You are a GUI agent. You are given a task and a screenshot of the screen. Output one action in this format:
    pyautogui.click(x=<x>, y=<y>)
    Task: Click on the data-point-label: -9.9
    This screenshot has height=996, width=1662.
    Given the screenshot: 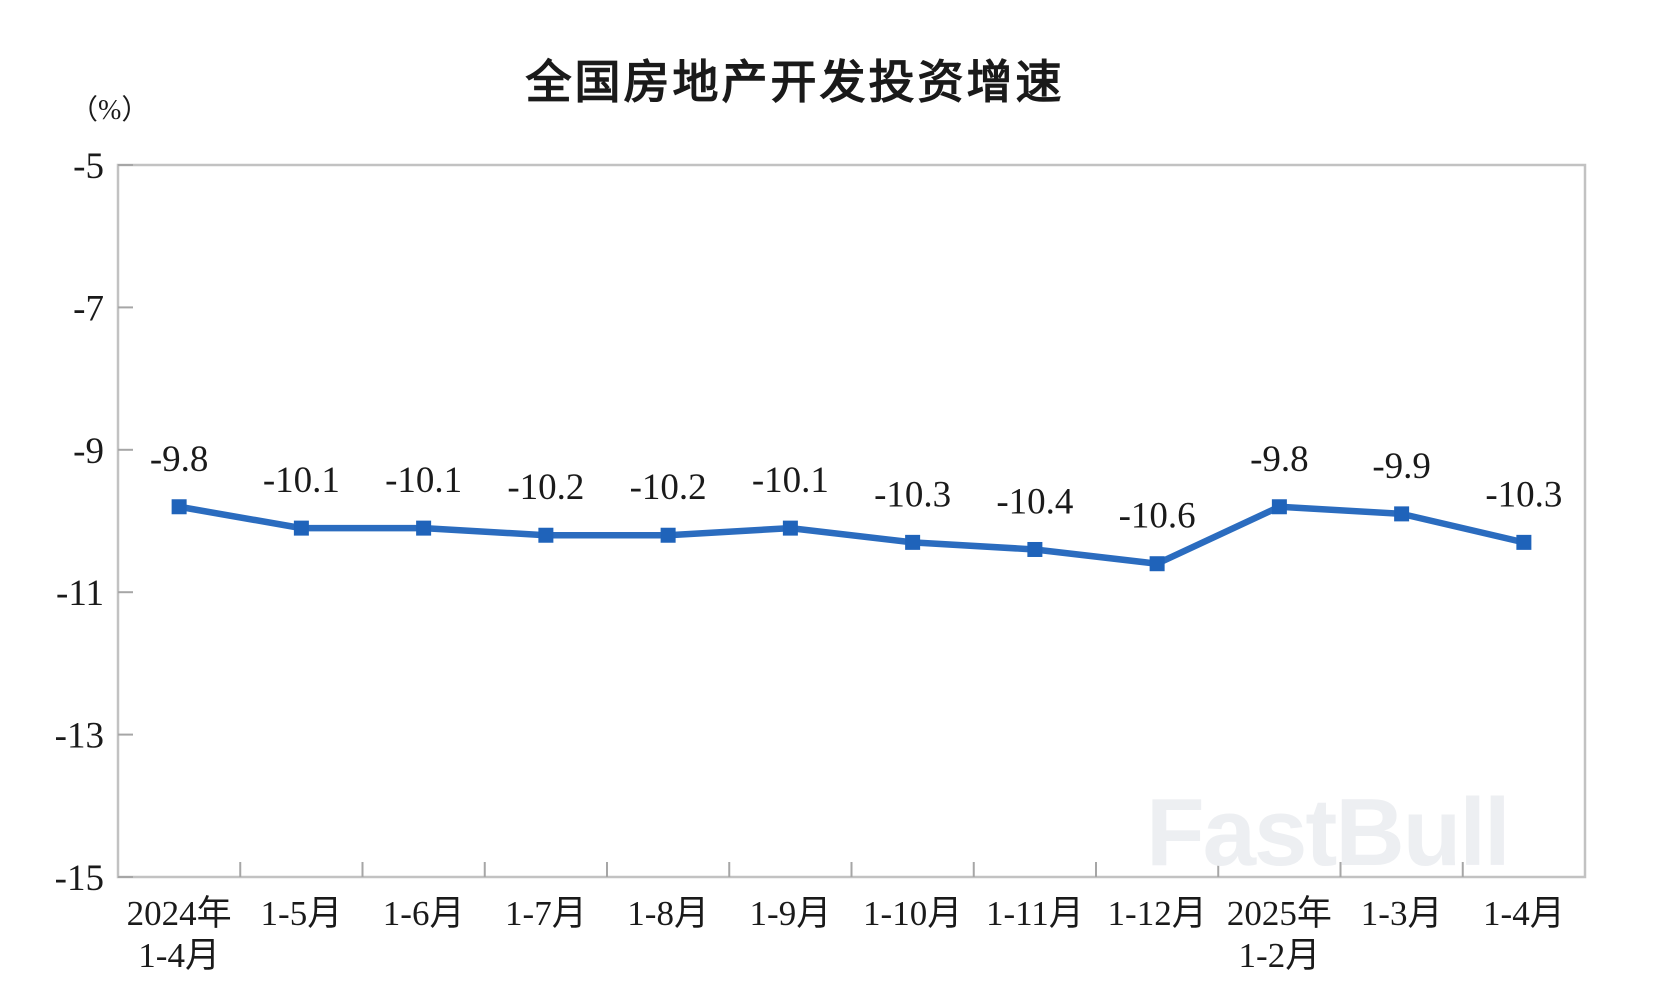 What is the action you would take?
    pyautogui.click(x=1401, y=466)
    